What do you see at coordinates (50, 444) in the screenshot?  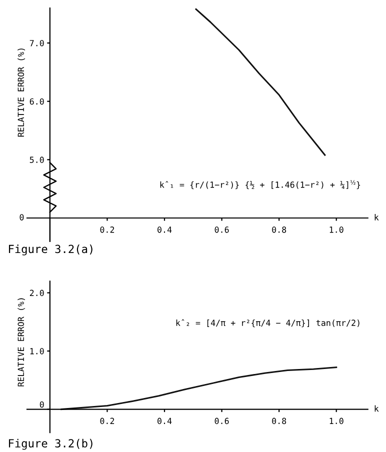 I see `caption: Figure 3.2(b)` at bounding box center [50, 444].